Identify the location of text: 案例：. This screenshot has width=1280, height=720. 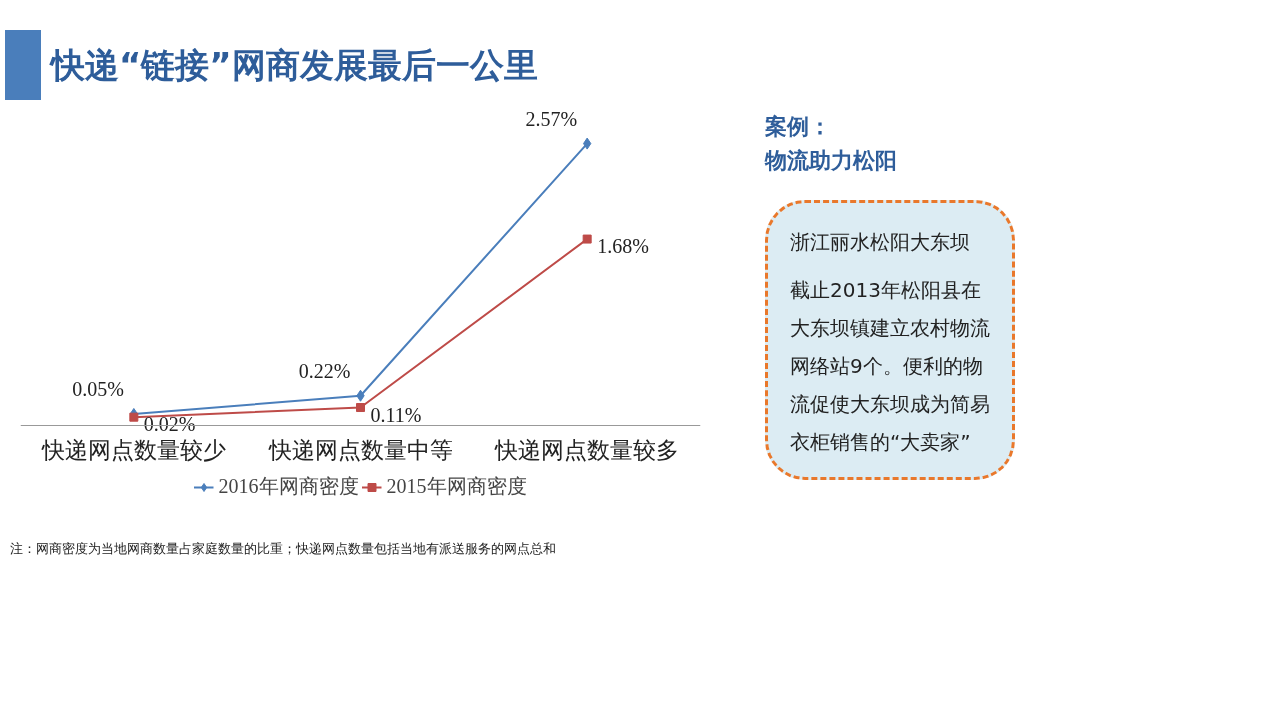
(798, 126).